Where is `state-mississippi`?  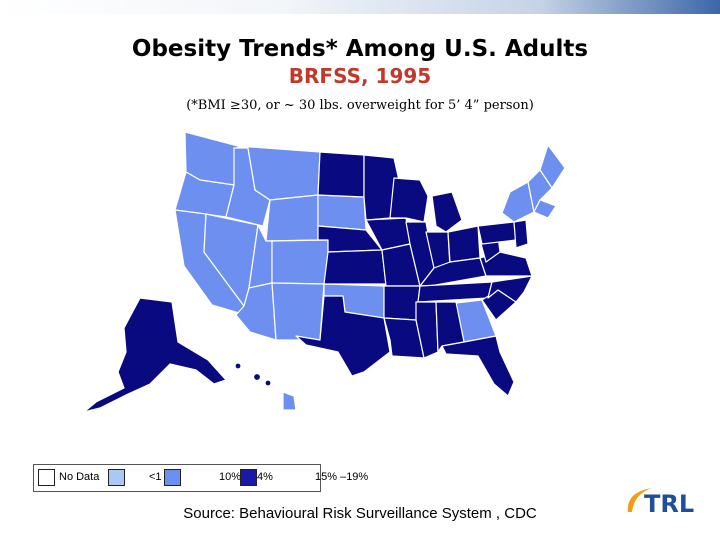 state-mississippi is located at coordinates (427, 330).